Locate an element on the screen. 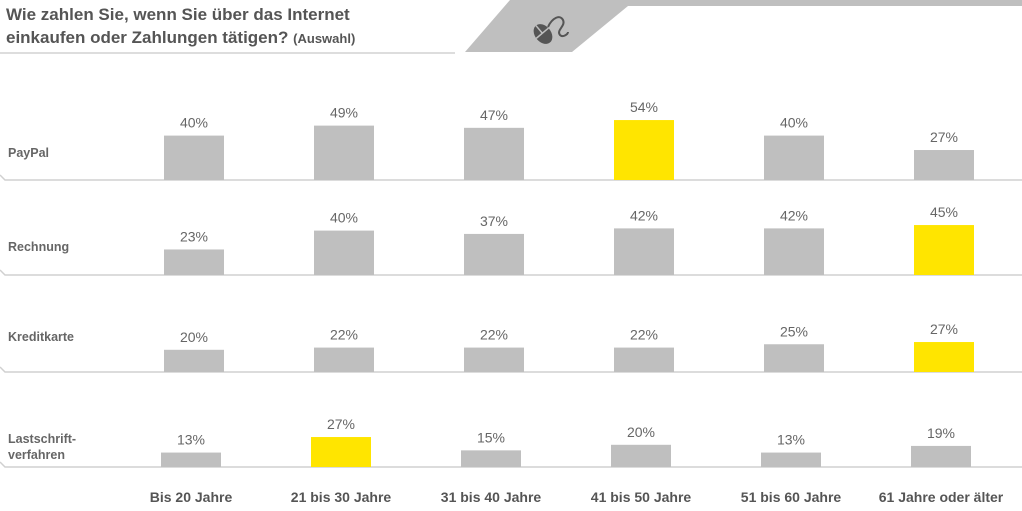 This screenshot has height=511, width=1022. category-label: Bis 20 Jahre is located at coordinates (191, 497).